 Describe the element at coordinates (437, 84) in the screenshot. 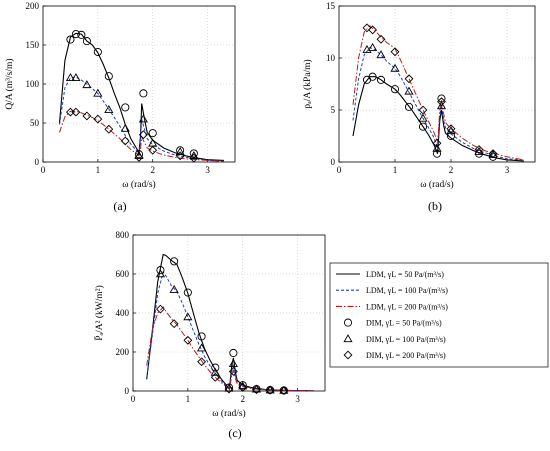

I see `plot-frame` at that location.